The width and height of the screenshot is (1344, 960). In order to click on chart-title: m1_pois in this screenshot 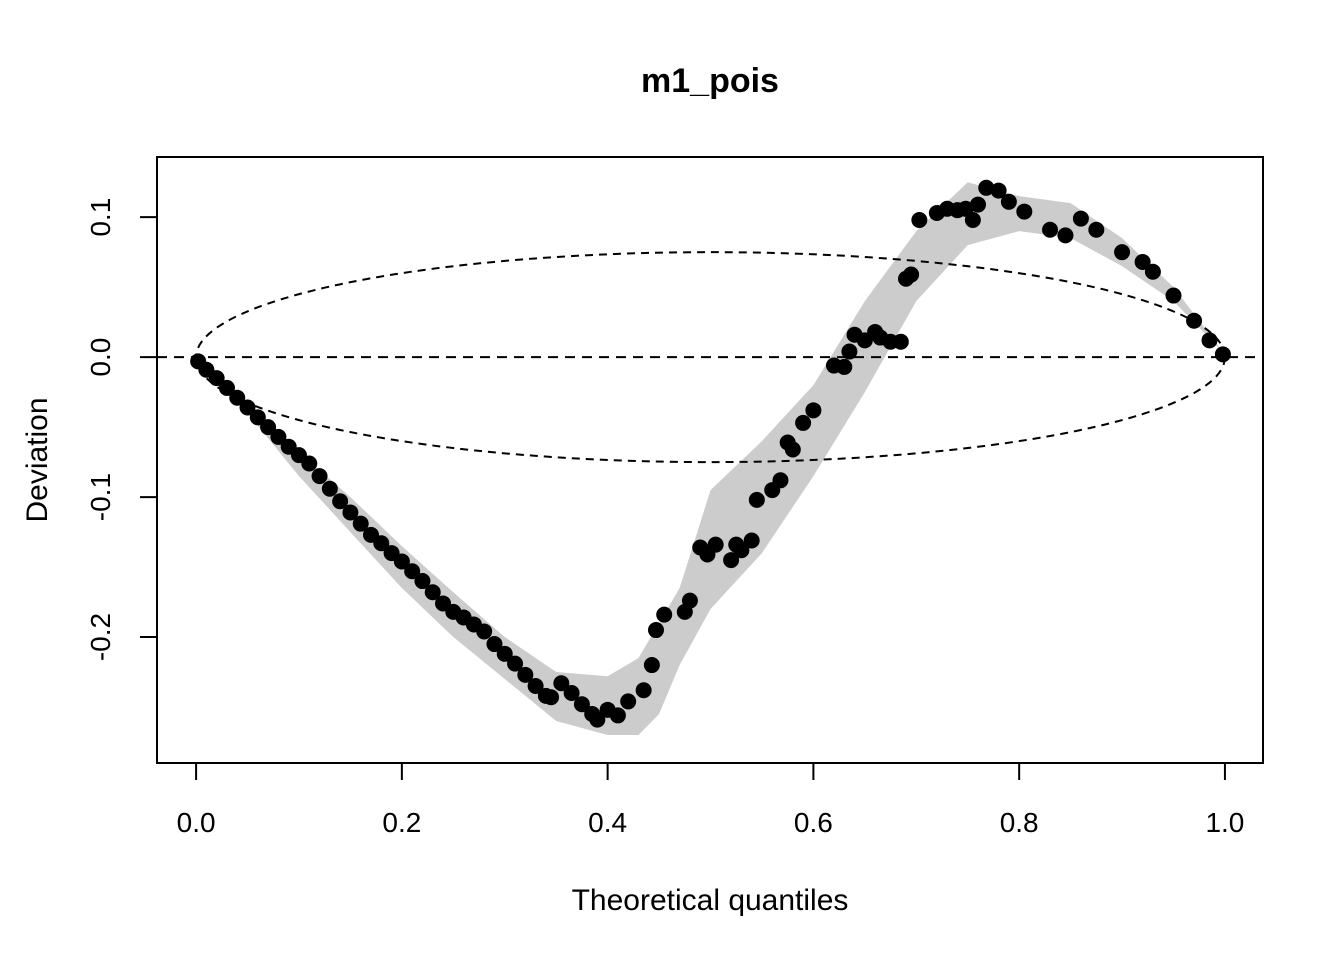, I will do `click(710, 81)`.